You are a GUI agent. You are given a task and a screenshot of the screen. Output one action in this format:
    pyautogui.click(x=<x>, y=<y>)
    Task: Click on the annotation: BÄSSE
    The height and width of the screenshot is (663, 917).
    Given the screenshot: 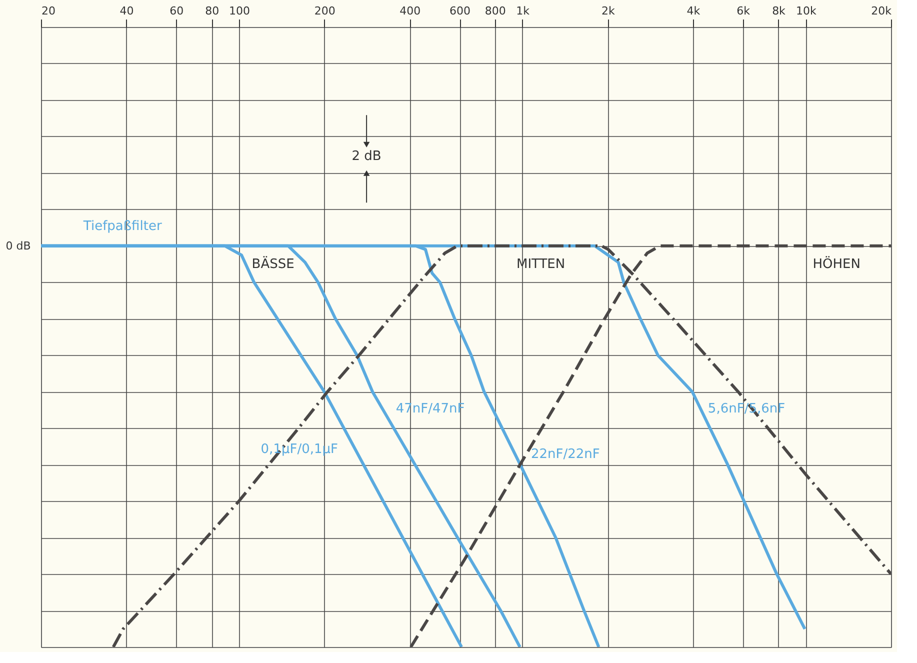 What is the action you would take?
    pyautogui.click(x=273, y=264)
    